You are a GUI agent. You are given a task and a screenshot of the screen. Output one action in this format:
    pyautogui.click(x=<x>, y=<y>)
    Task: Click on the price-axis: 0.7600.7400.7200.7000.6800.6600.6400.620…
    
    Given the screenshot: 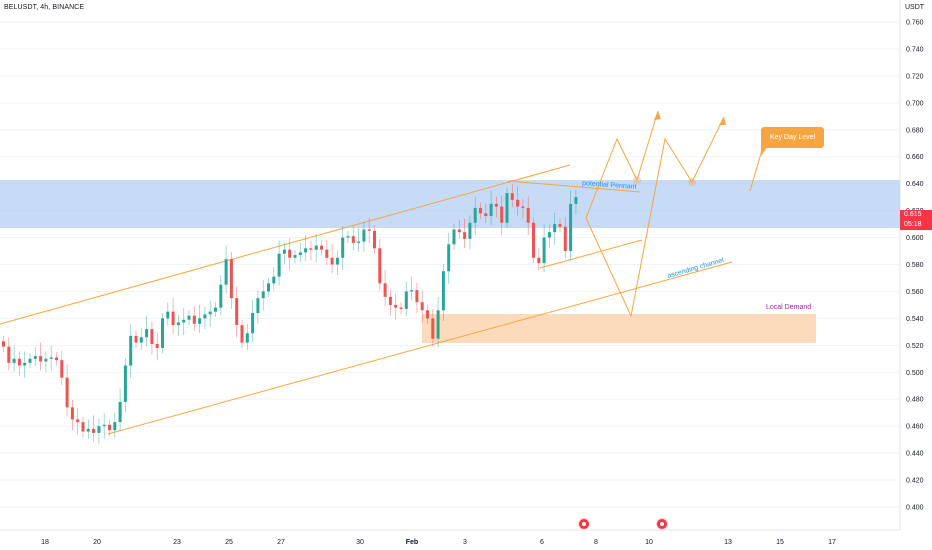 What is the action you would take?
    pyautogui.click(x=915, y=266)
    